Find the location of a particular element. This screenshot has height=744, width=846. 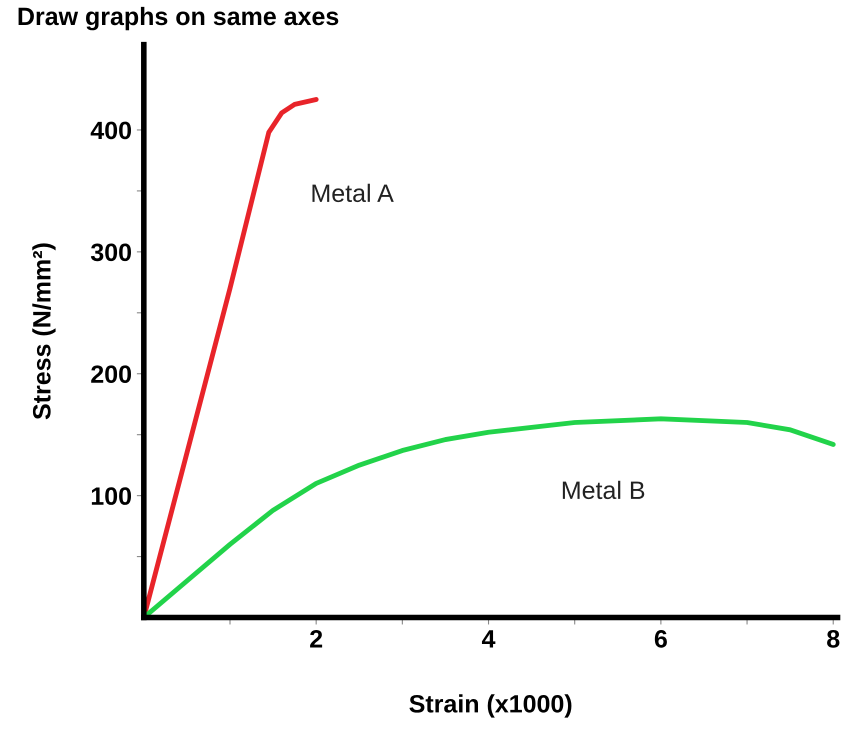

y-tick-label: 300 is located at coordinates (110, 252).